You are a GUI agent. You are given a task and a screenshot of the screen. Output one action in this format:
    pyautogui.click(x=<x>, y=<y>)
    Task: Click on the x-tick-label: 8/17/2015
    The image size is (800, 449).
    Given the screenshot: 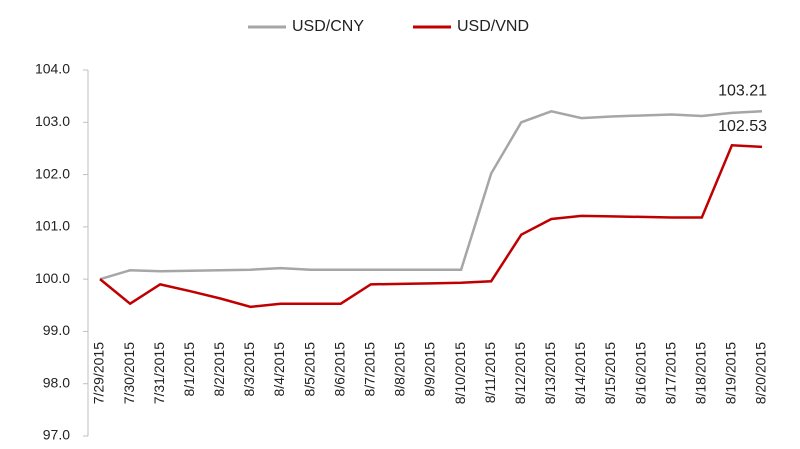 What is the action you would take?
    pyautogui.click(x=670, y=373)
    